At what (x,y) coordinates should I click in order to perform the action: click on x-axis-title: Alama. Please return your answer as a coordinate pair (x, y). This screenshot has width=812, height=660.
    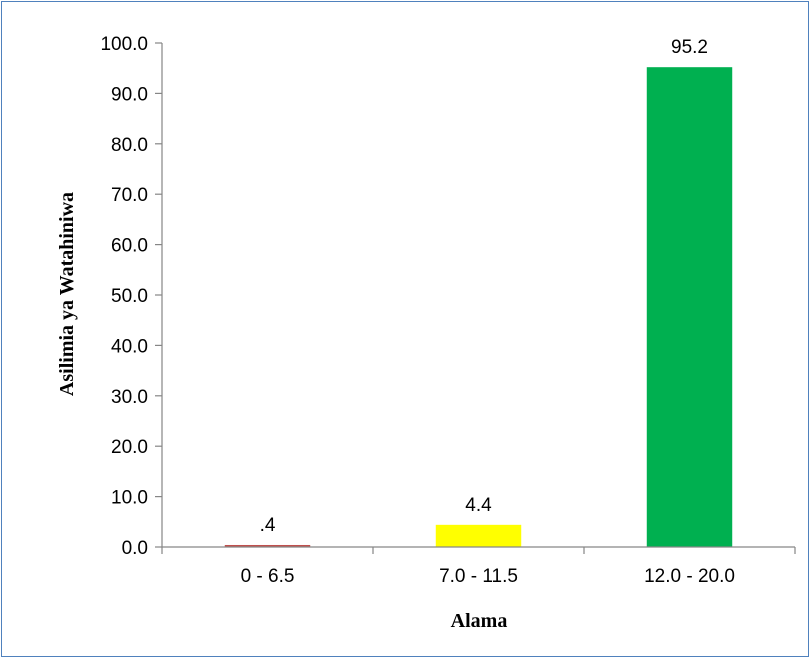
    Looking at the image, I should click on (479, 621).